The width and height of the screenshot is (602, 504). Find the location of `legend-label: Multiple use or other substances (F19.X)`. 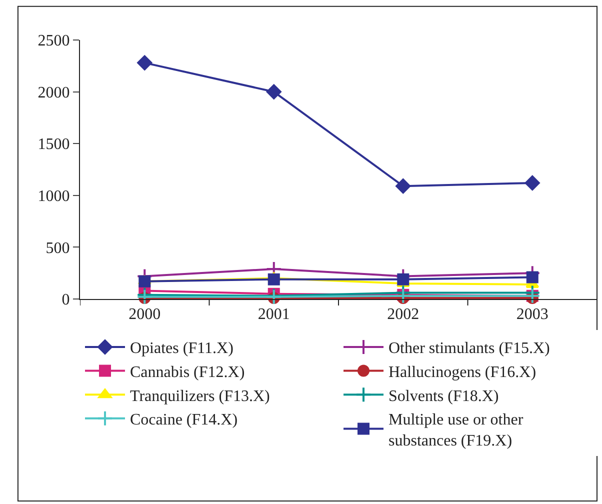

legend-label: Multiple use or other substances (F19.X) is located at coordinates (456, 431).